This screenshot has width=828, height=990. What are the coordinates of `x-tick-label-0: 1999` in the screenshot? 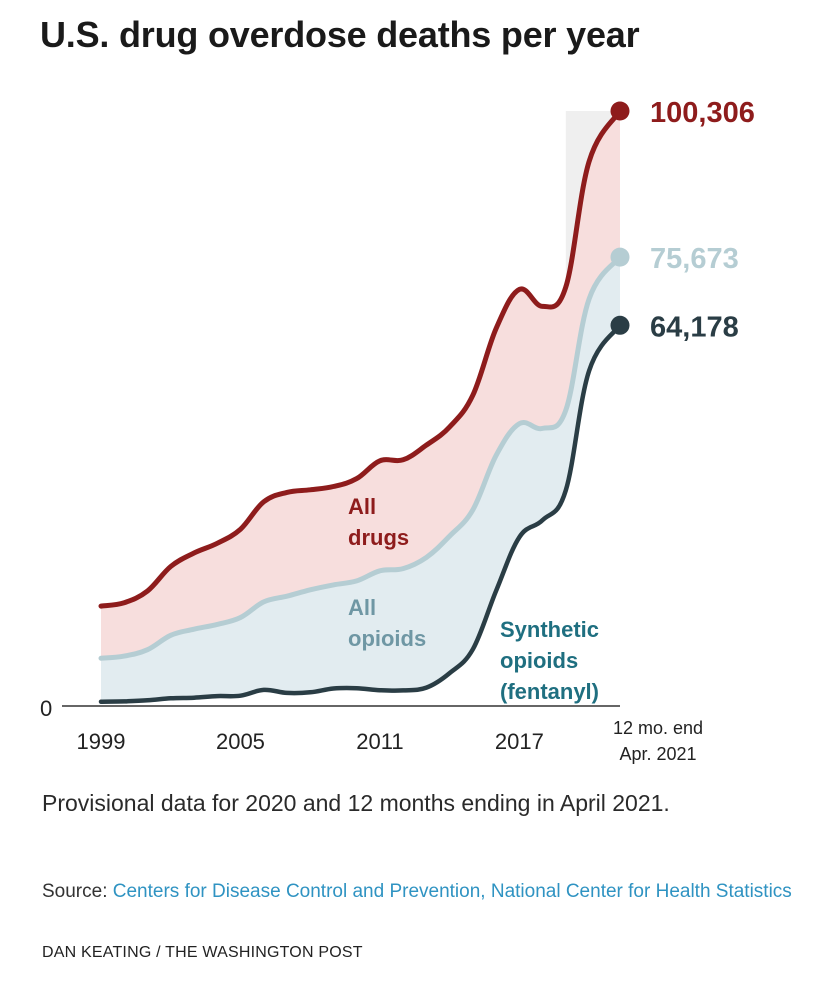 It's located at (101, 741).